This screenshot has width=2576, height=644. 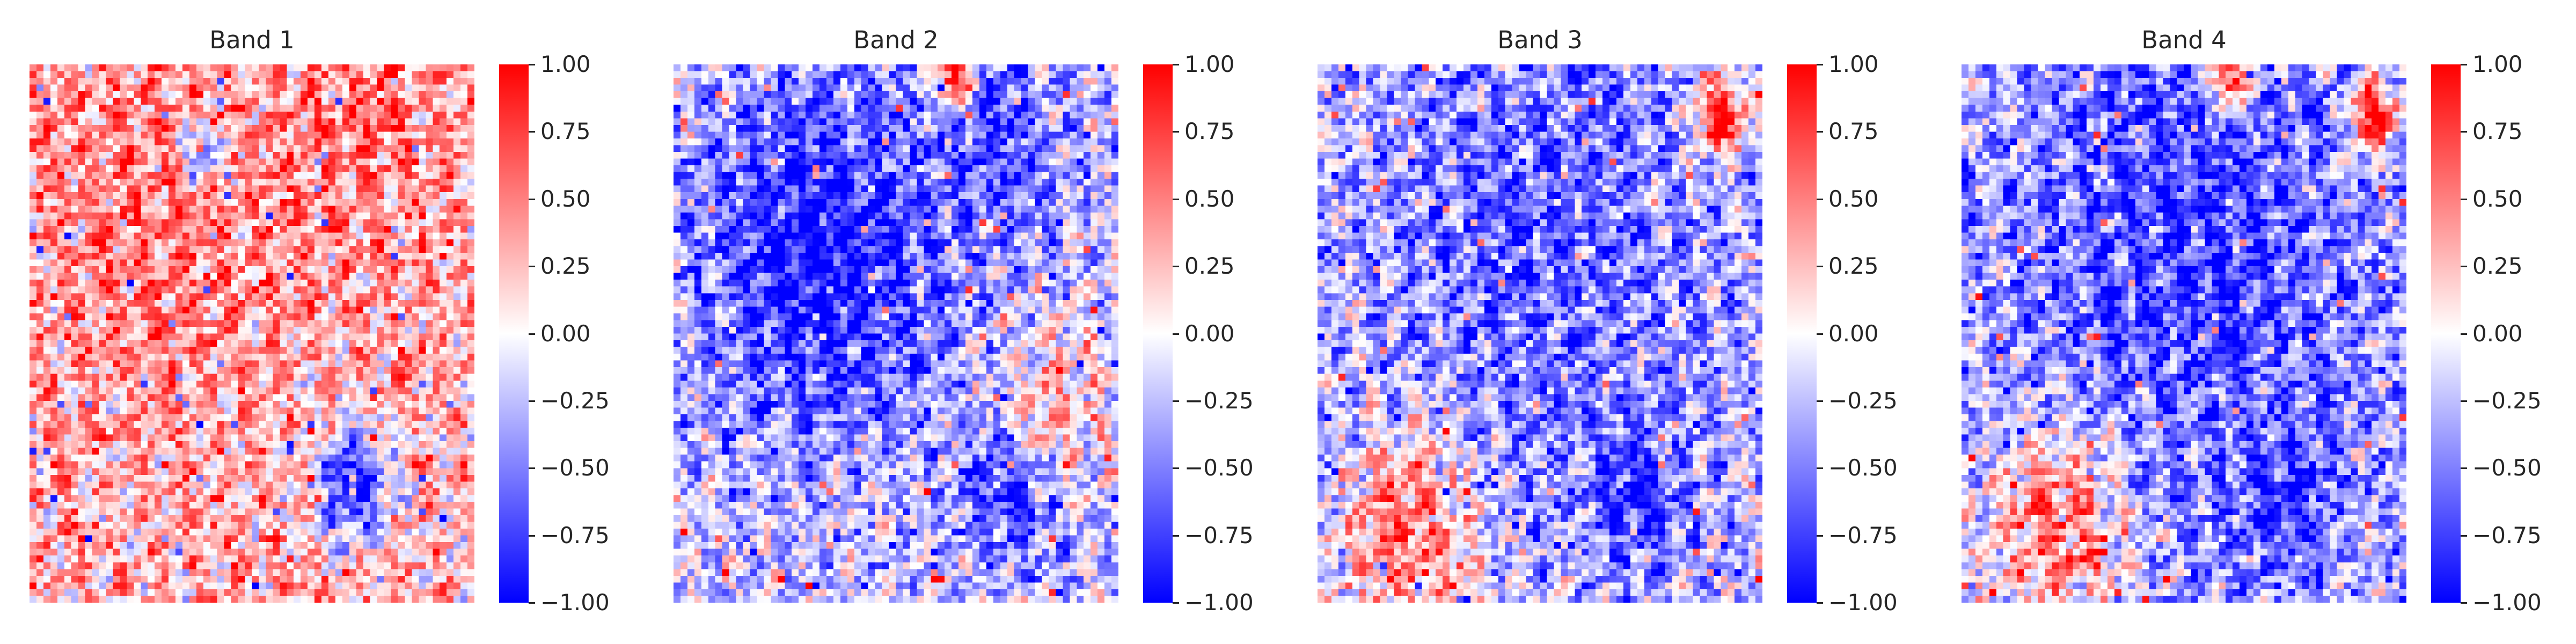 What do you see at coordinates (1540, 40) in the screenshot?
I see `panel-title: Band 3` at bounding box center [1540, 40].